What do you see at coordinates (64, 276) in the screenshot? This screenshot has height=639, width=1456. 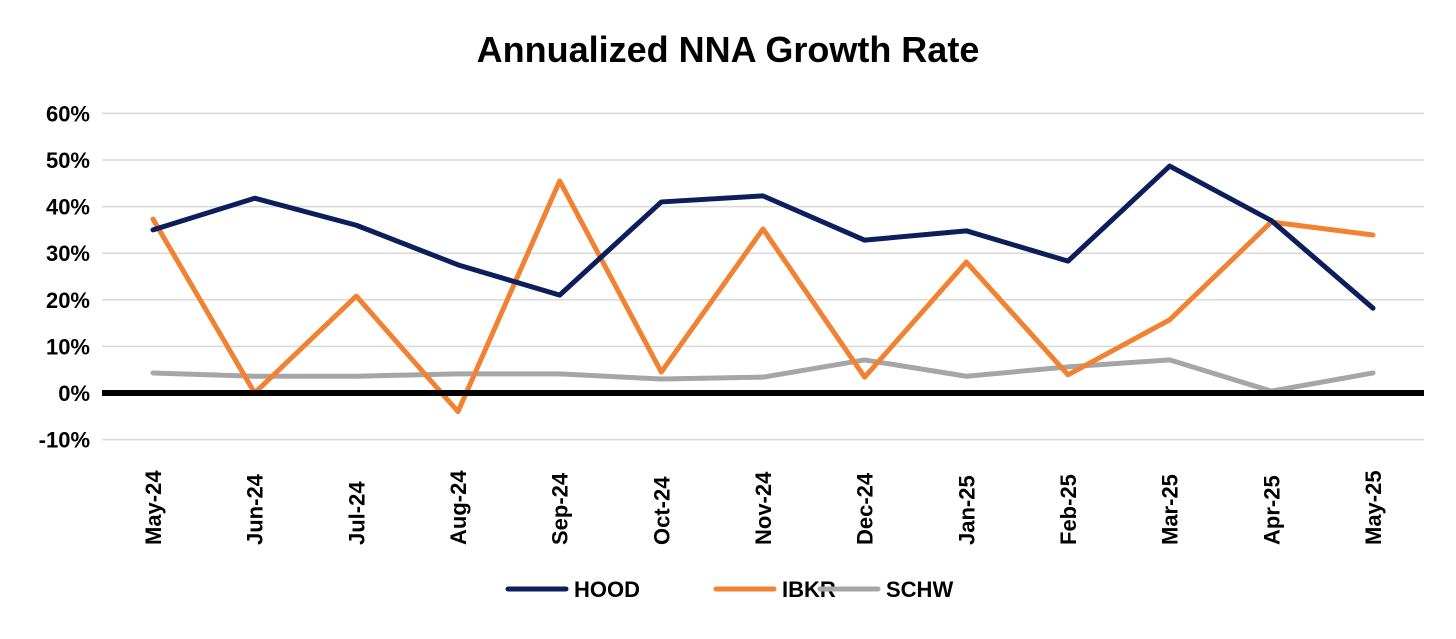 I see `y-axis-ticks: -10% 0% 10% 20% 30% 40% 50% 60%` at bounding box center [64, 276].